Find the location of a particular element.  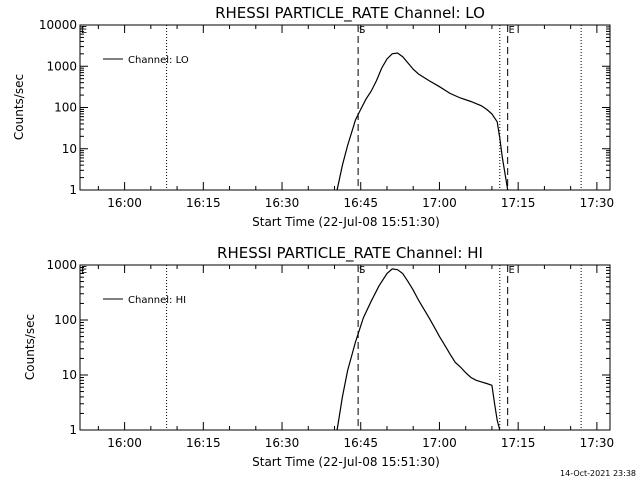

x-tick-label-lo: 16:30 is located at coordinates (282, 203).